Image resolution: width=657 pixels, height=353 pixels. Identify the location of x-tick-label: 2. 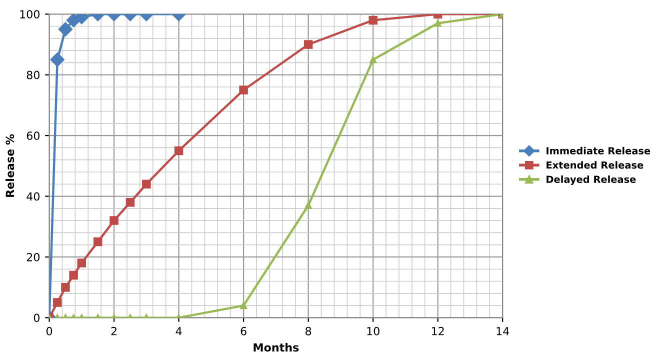
(113, 331).